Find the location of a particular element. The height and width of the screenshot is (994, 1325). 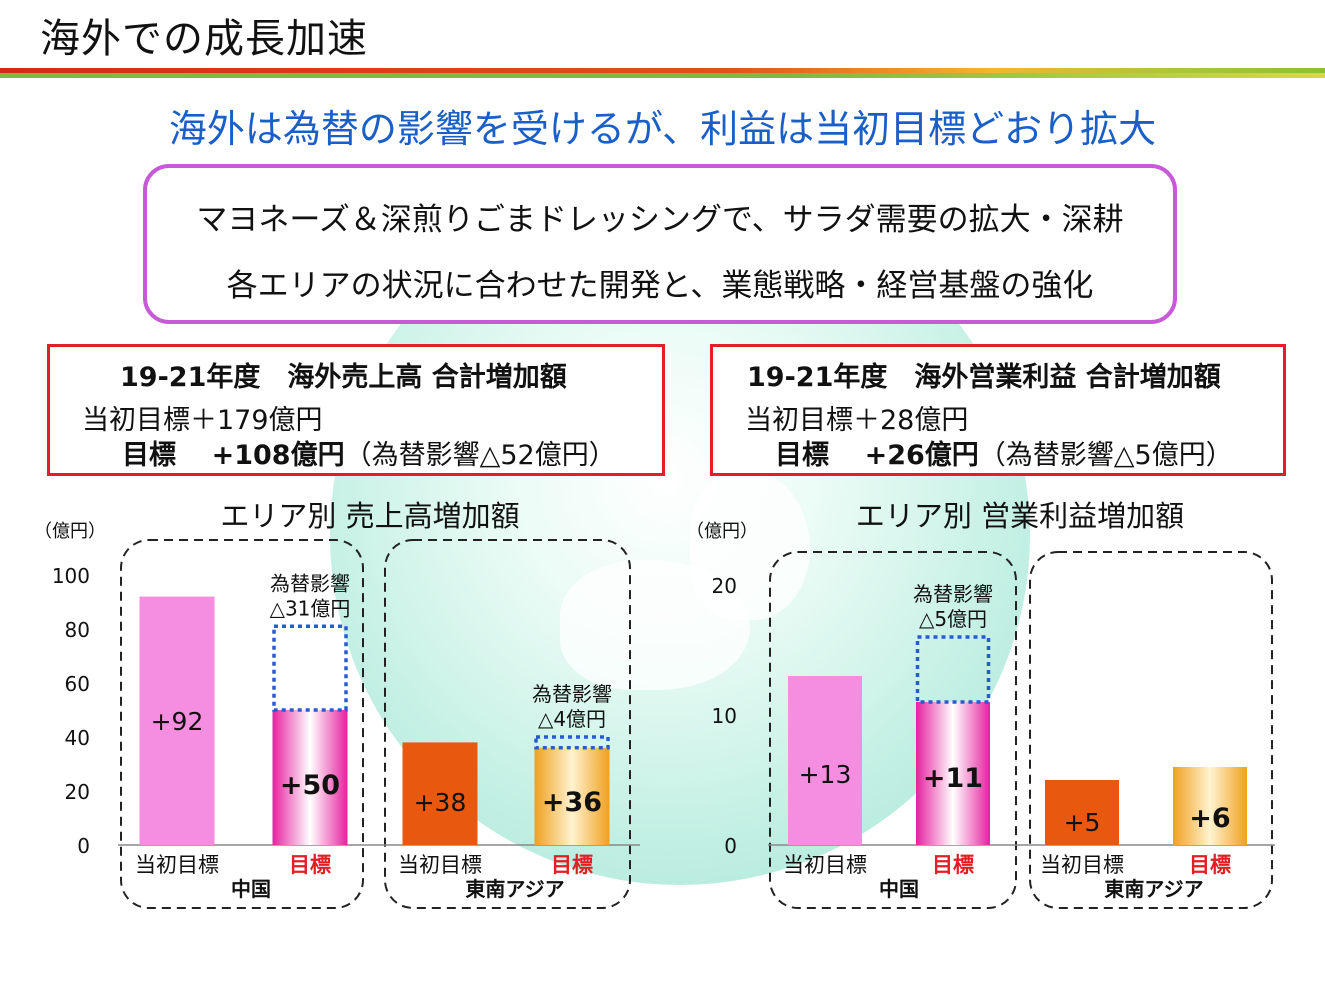

header-divider is located at coordinates (662, 70).